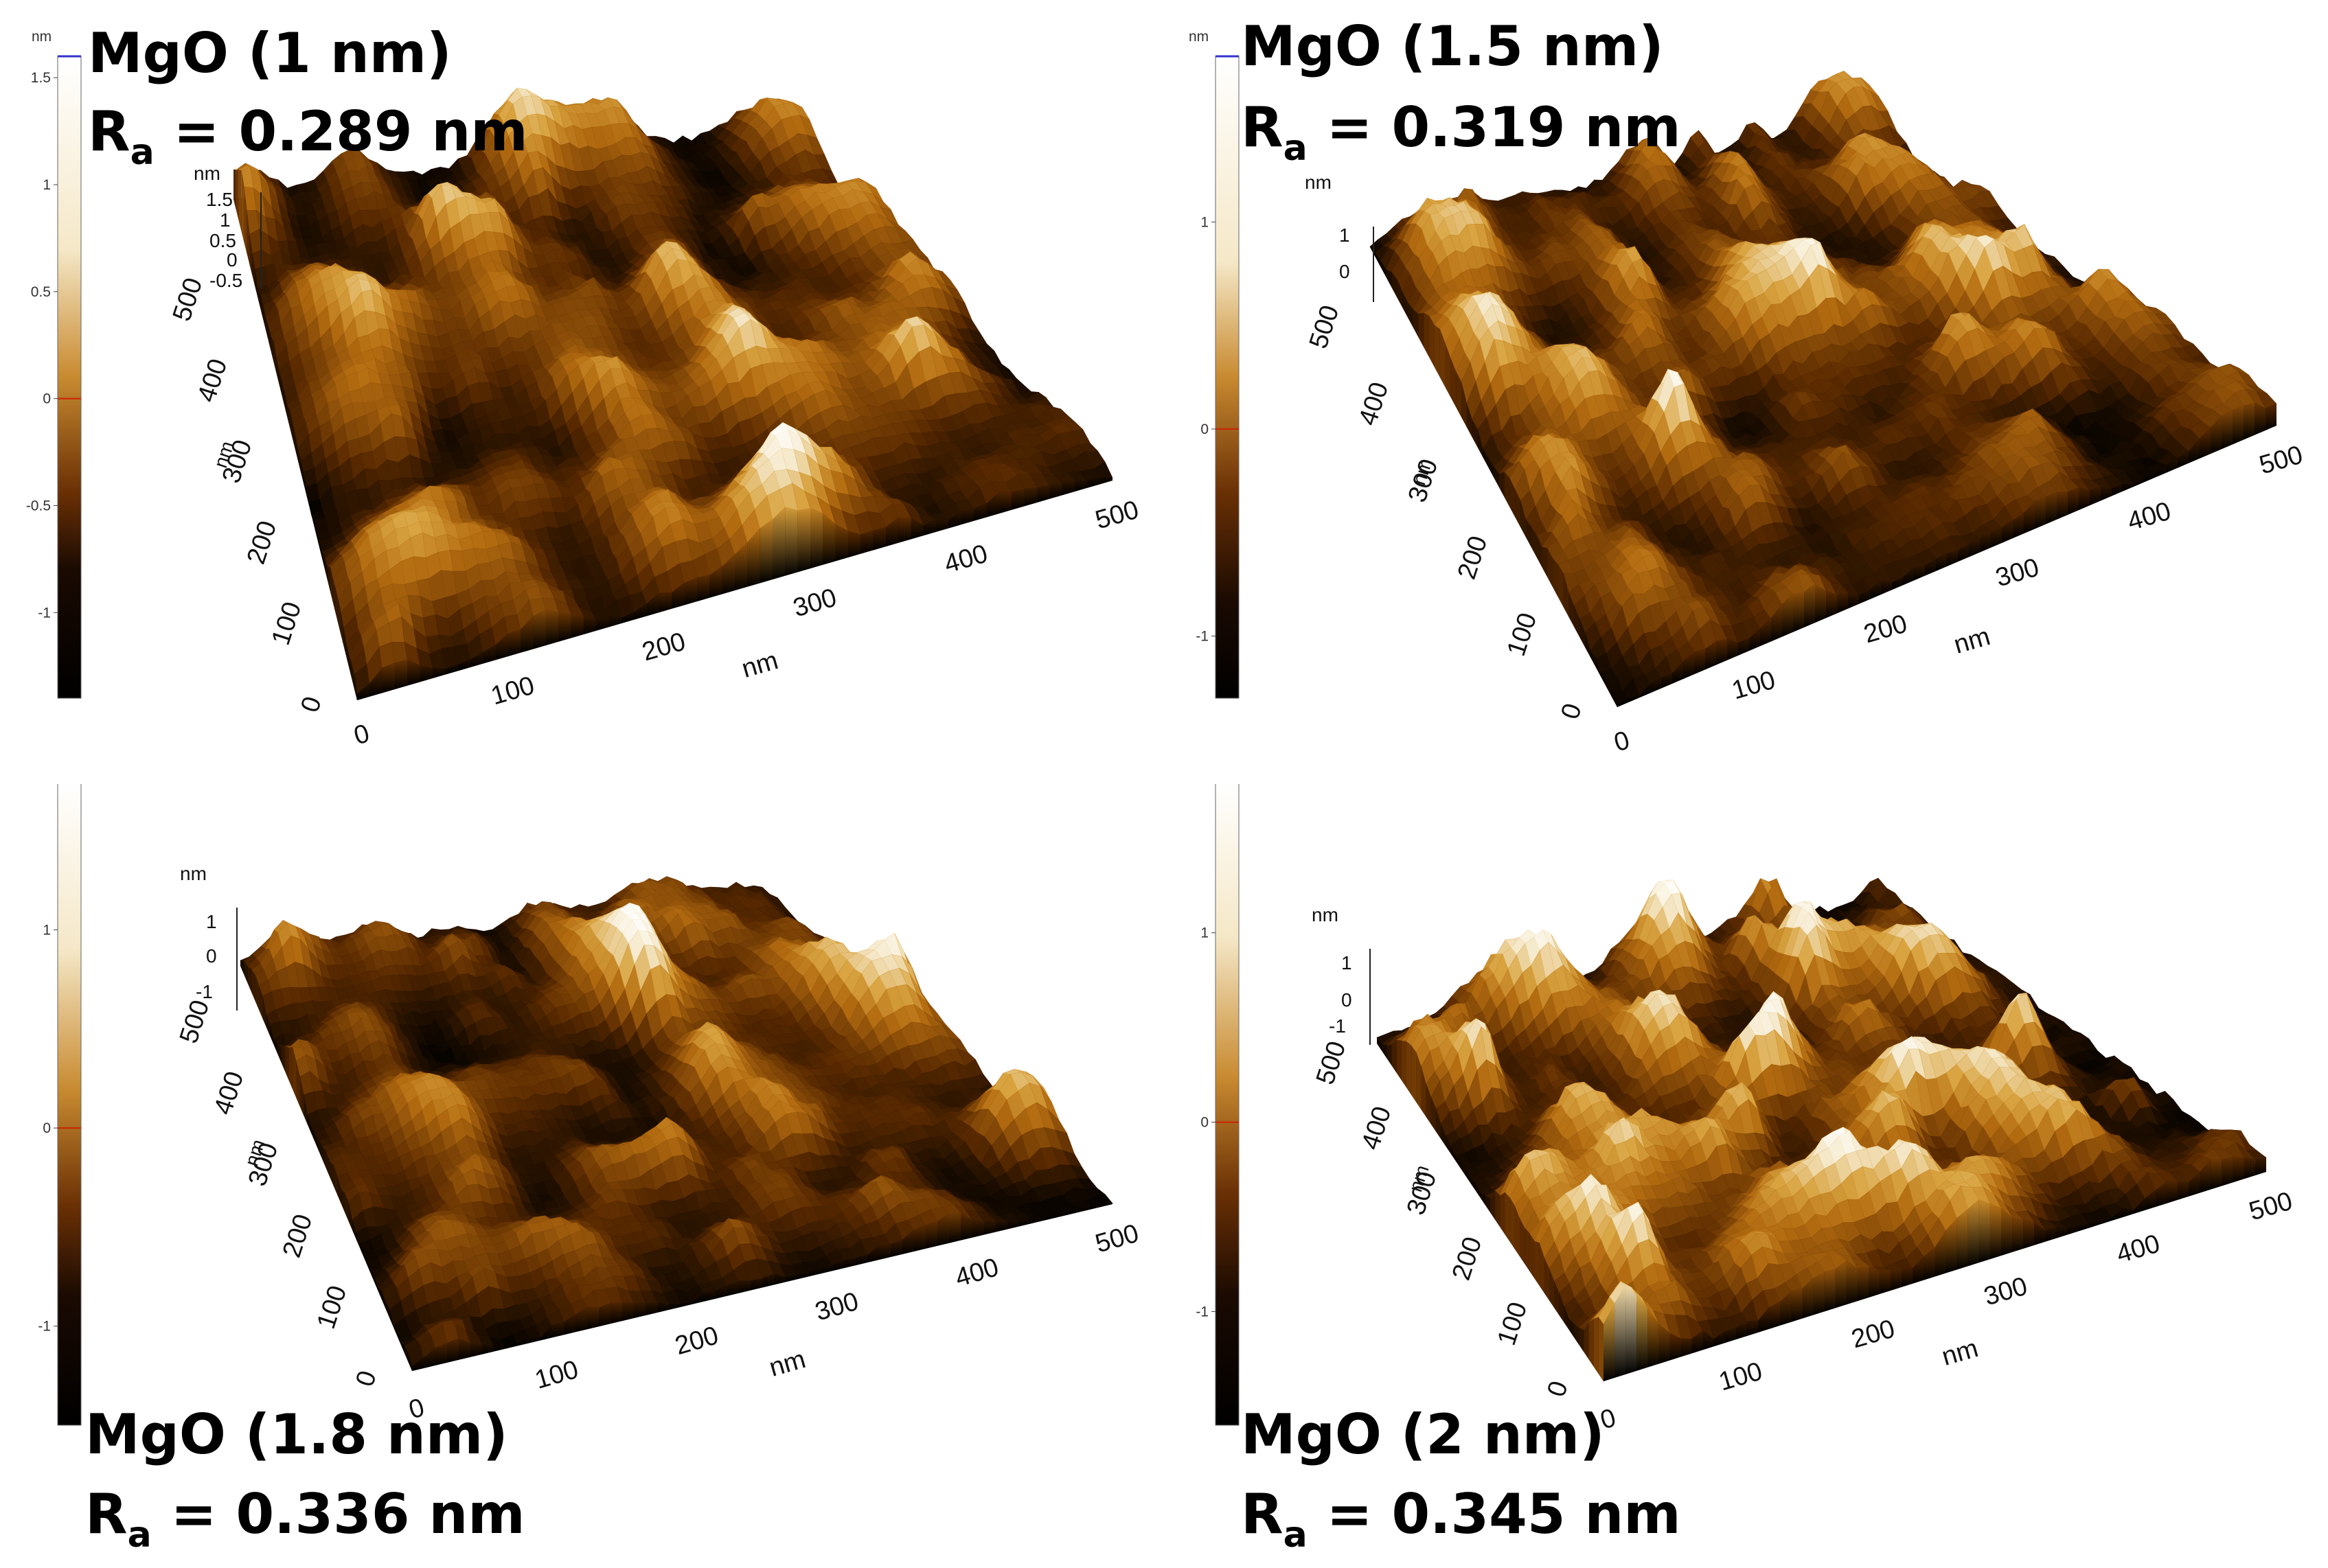 The width and height of the screenshot is (2328, 1568). What do you see at coordinates (1503, 127) in the screenshot?
I see `ra-value: = 0.319 nm` at bounding box center [1503, 127].